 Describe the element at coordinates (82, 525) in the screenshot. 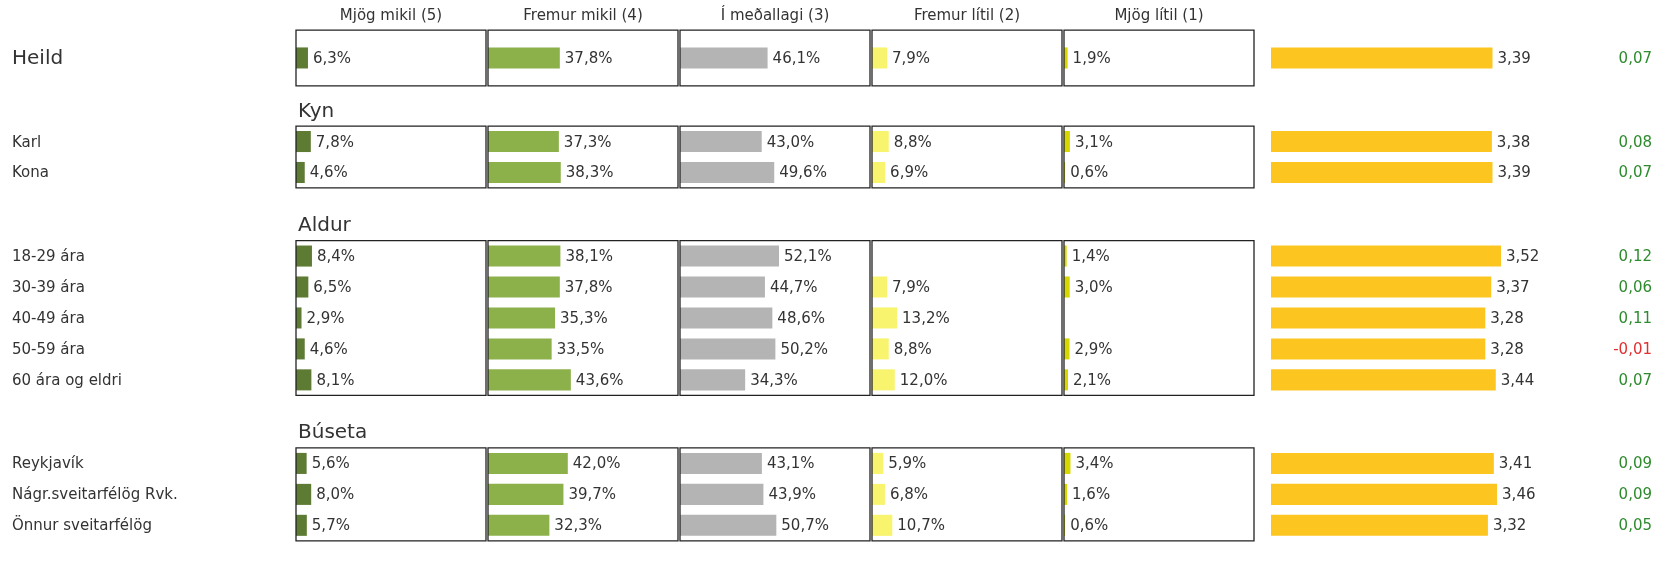

I see `y-tick-label: Önnur sveitarfélög` at that location.